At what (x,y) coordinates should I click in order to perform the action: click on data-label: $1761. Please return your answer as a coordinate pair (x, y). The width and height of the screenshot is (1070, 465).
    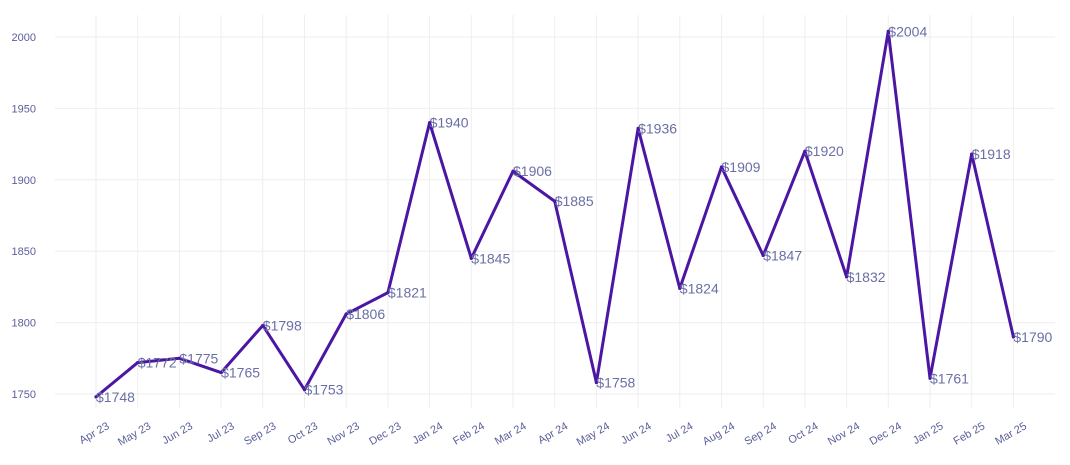
    Looking at the image, I should click on (949, 378).